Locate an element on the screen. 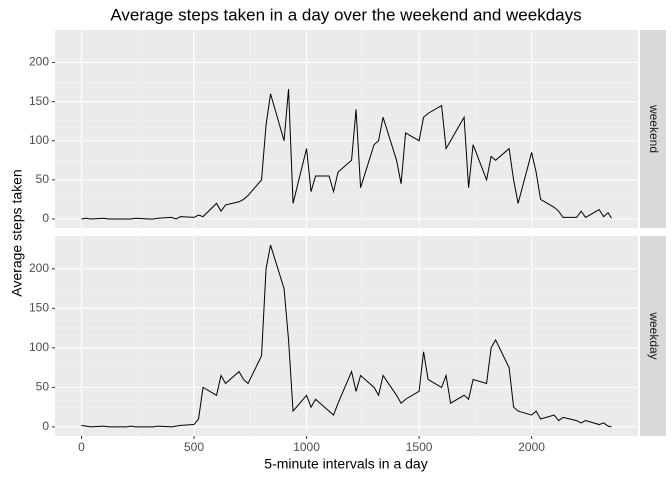 The width and height of the screenshot is (672, 485). x-tick-label: 0 is located at coordinates (81, 447).